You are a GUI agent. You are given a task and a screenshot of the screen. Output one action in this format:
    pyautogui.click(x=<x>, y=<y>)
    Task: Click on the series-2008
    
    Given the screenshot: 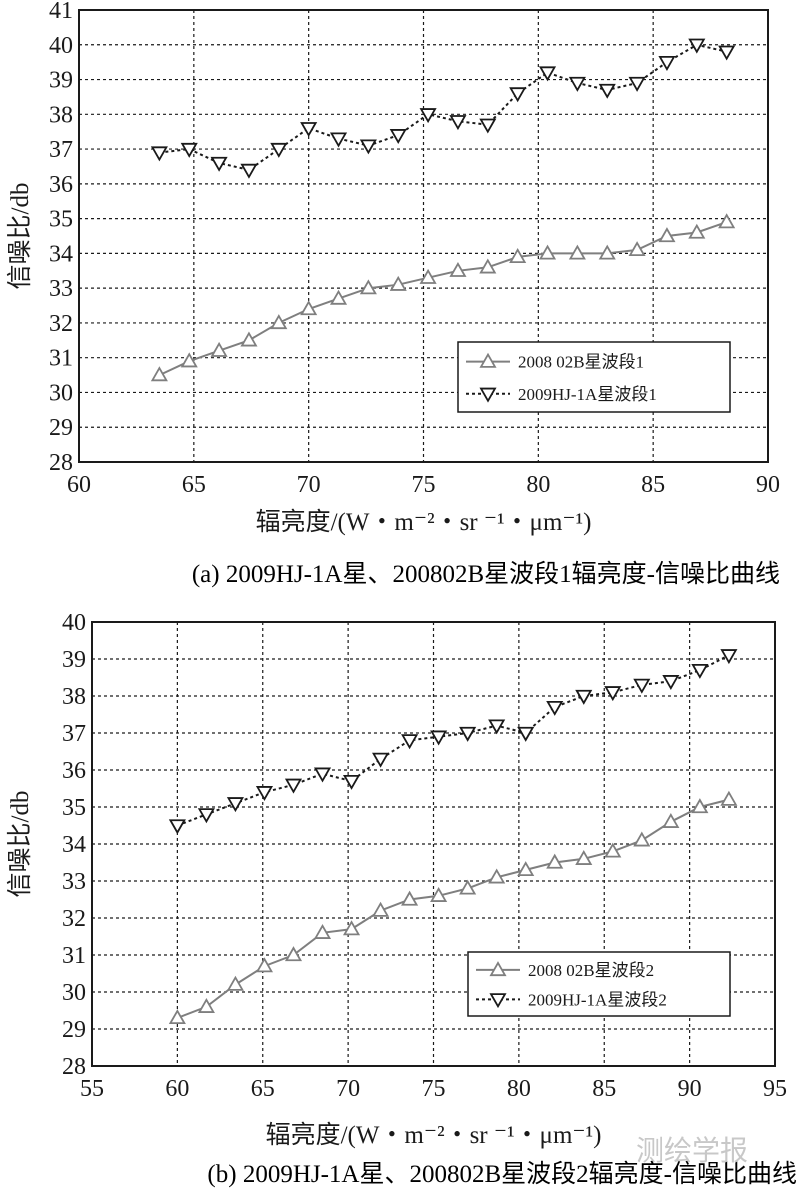 What is the action you would take?
    pyautogui.click(x=443, y=297)
    